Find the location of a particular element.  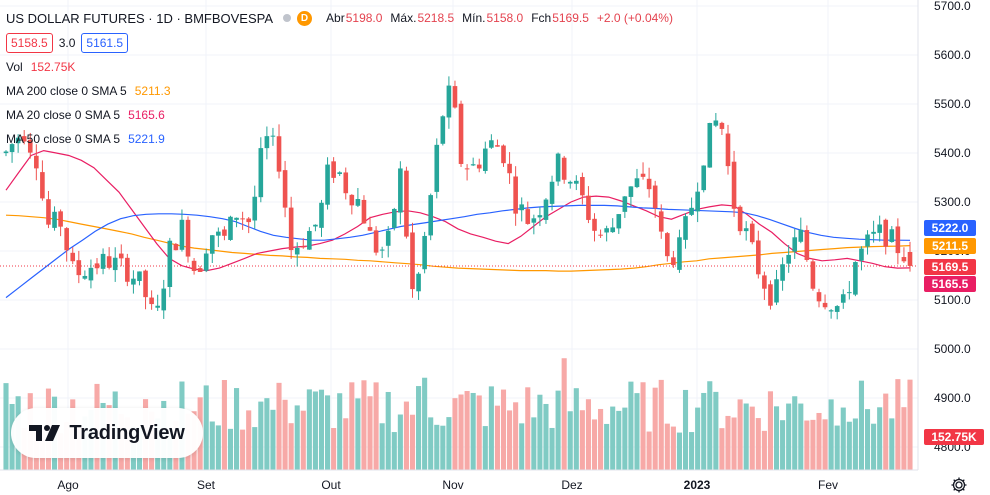

tradingview-logo: TradingView is located at coordinates (107, 433).